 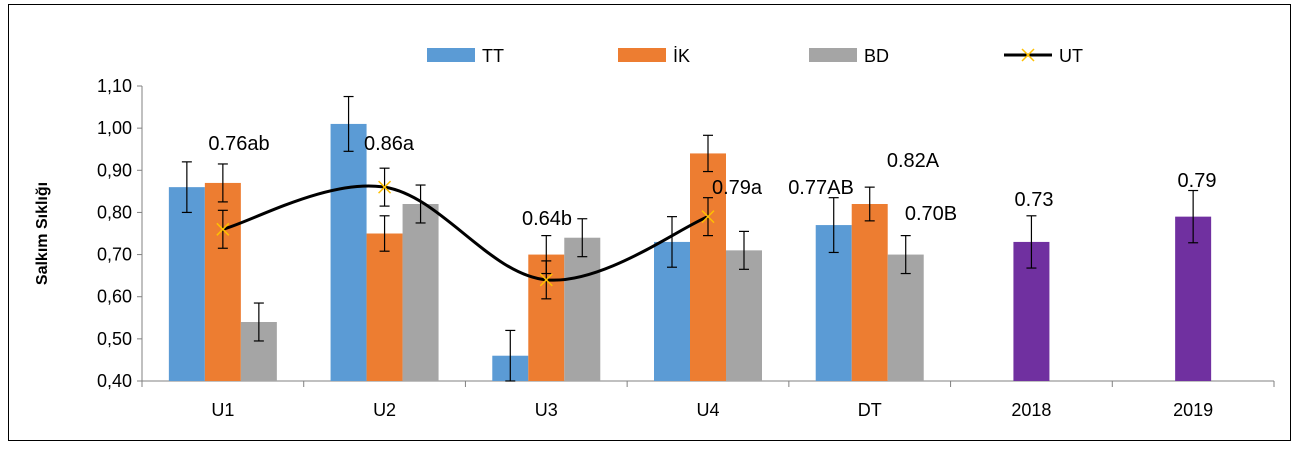 What do you see at coordinates (451, 55) in the screenshot?
I see `legend-swatch-tt` at bounding box center [451, 55].